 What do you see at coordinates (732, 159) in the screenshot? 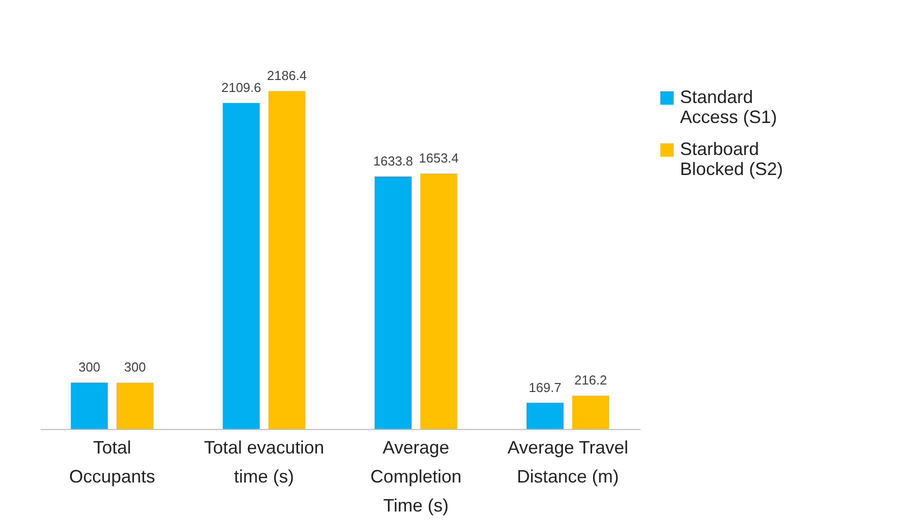
I see `legend-label: Starboard Blocked (S2)` at bounding box center [732, 159].